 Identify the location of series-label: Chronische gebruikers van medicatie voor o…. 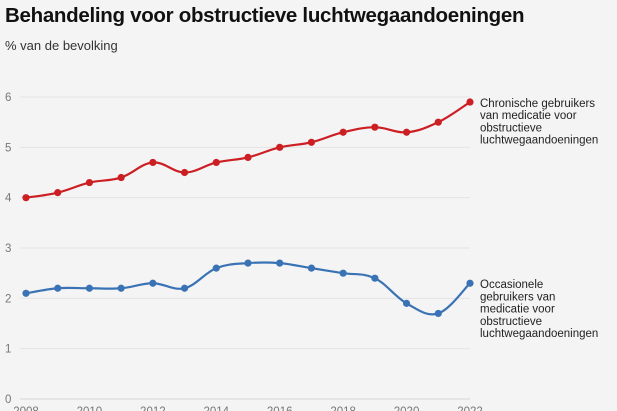
(539, 122).